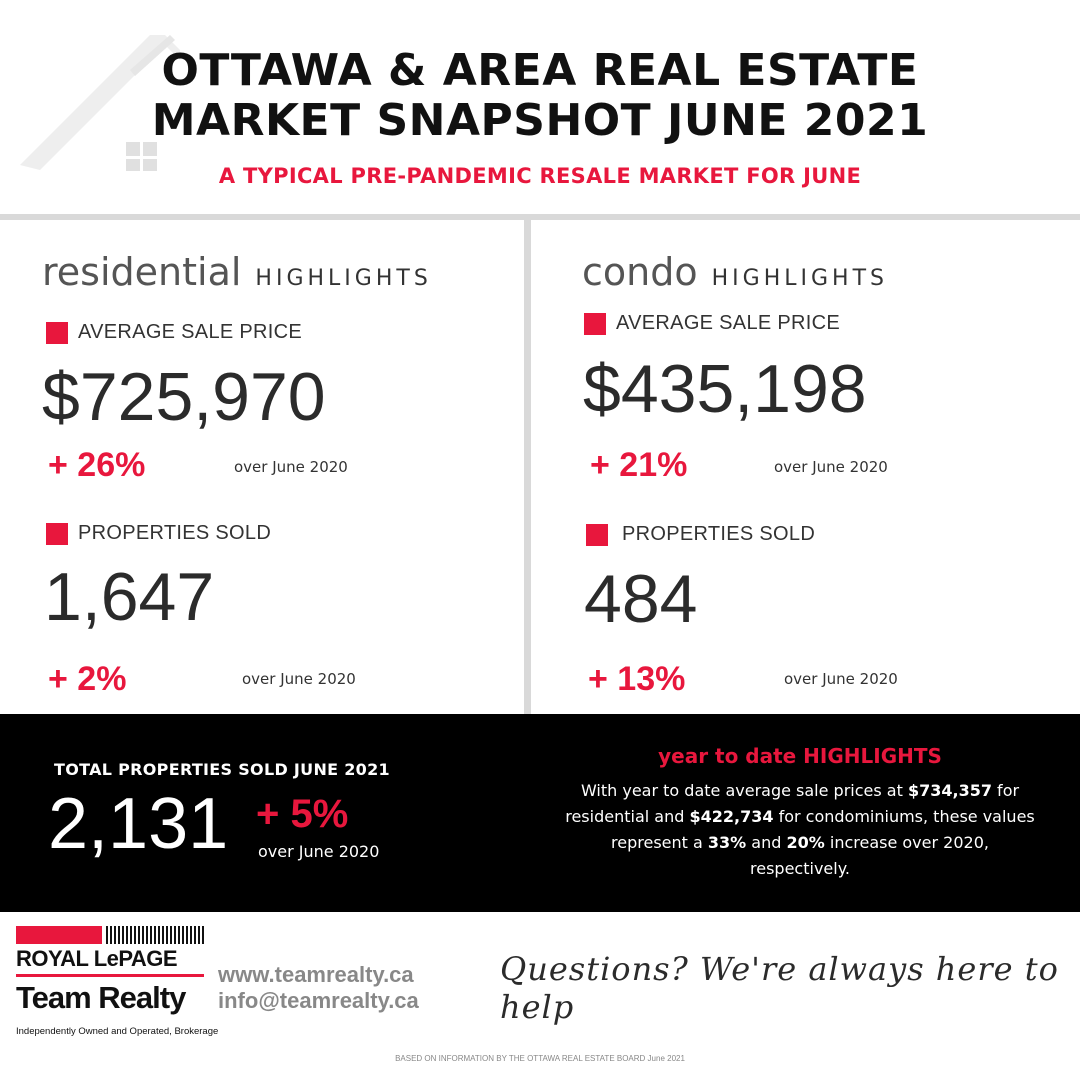 The height and width of the screenshot is (1080, 1080). I want to click on ytd-text-2: for residential and, so click(792, 803).